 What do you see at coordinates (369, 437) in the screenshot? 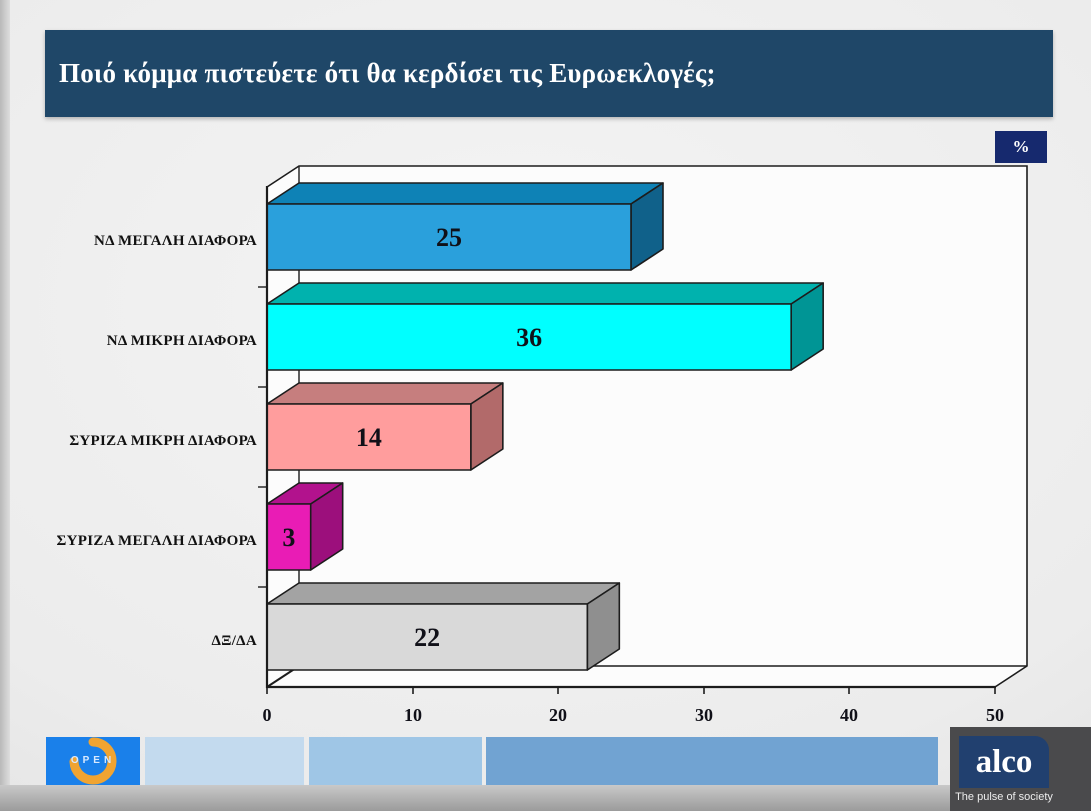
I see `bar-value-label: 14` at bounding box center [369, 437].